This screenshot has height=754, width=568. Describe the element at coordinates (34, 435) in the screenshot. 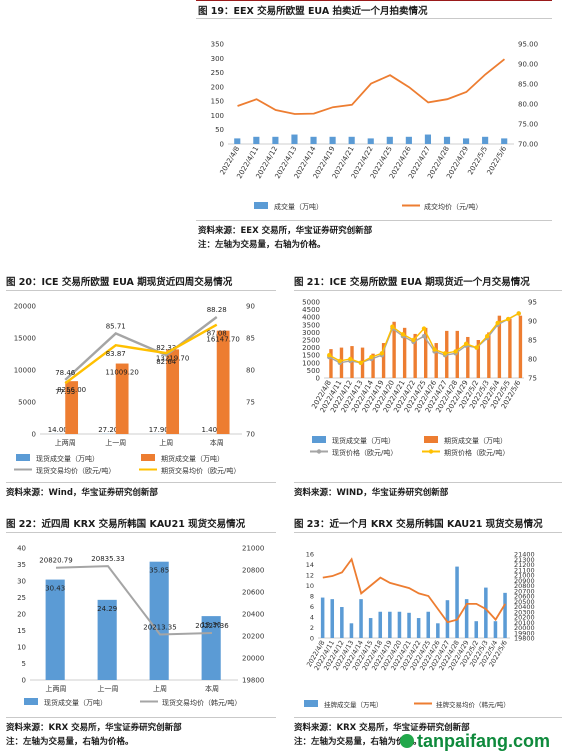

I see `left-tick-label: 0` at that location.